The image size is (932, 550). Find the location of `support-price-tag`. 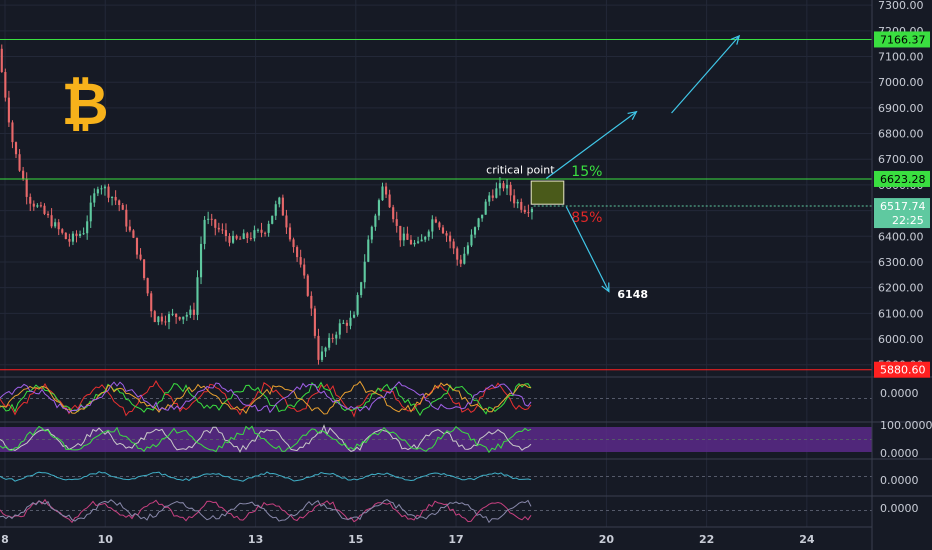

support-price-tag is located at coordinates (902, 369).